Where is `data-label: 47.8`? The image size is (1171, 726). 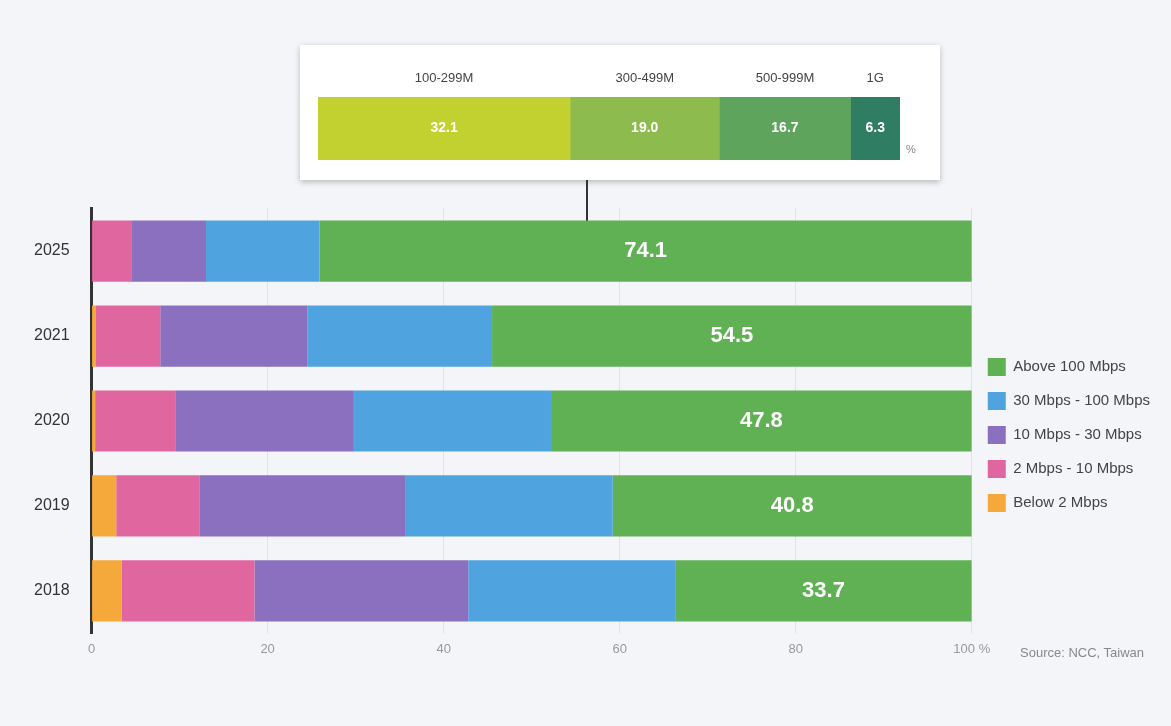 data-label: 47.8 is located at coordinates (761, 420).